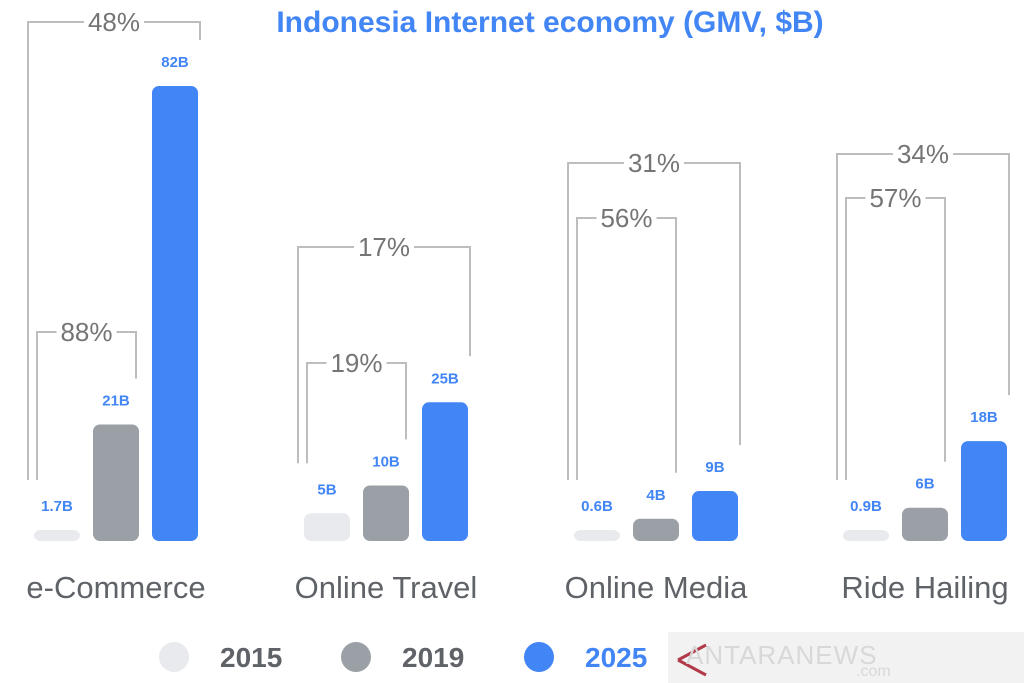  What do you see at coordinates (855, 338) in the screenshot?
I see `cagr-inner-3-left-line` at bounding box center [855, 338].